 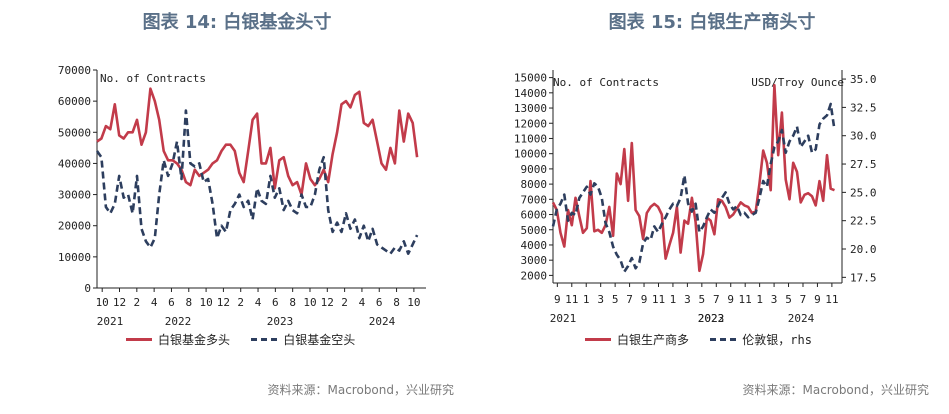 I want to click on y-right-tick-label: 17.5, so click(x=863, y=277).